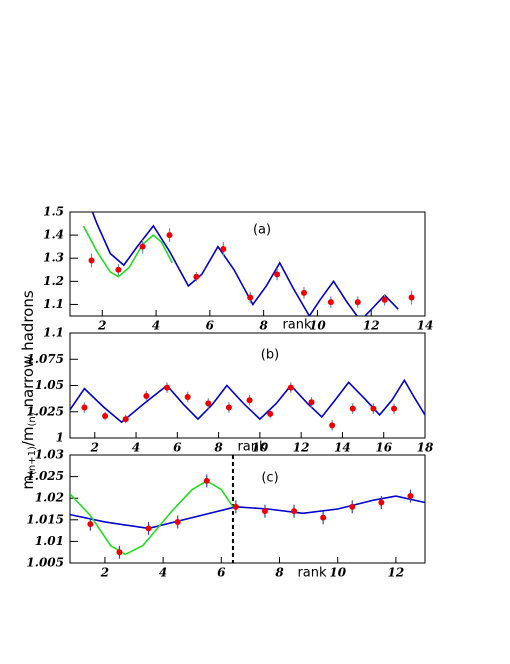 This screenshot has width=510, height=664. I want to click on y-tick-label: 1.015, so click(45, 519).